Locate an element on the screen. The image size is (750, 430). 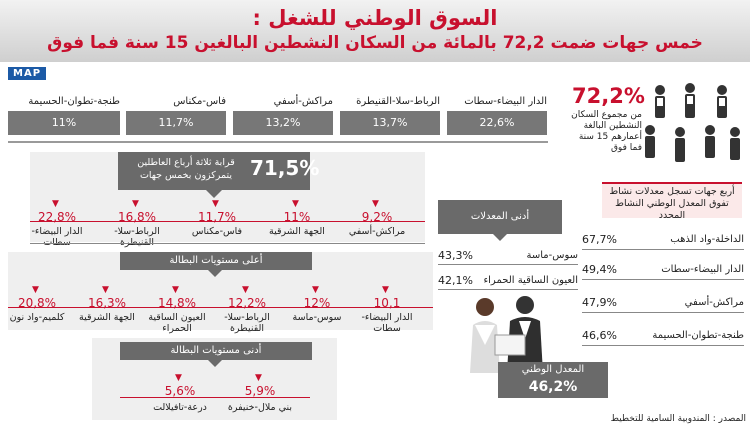
national-rate-label: المعدل الوطني is located at coordinates (553, 369).